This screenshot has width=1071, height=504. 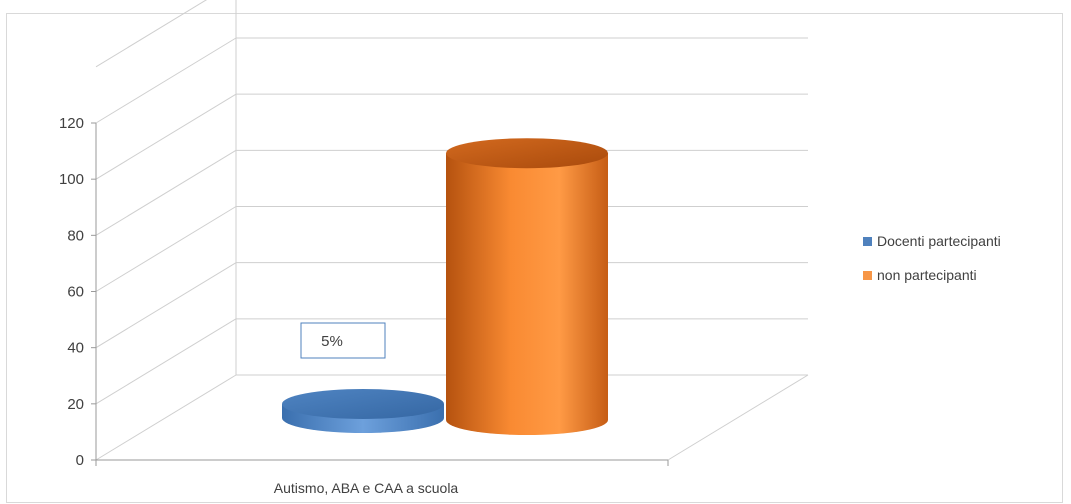 What do you see at coordinates (738, 417) in the screenshot?
I see `floor-right-edge` at bounding box center [738, 417].